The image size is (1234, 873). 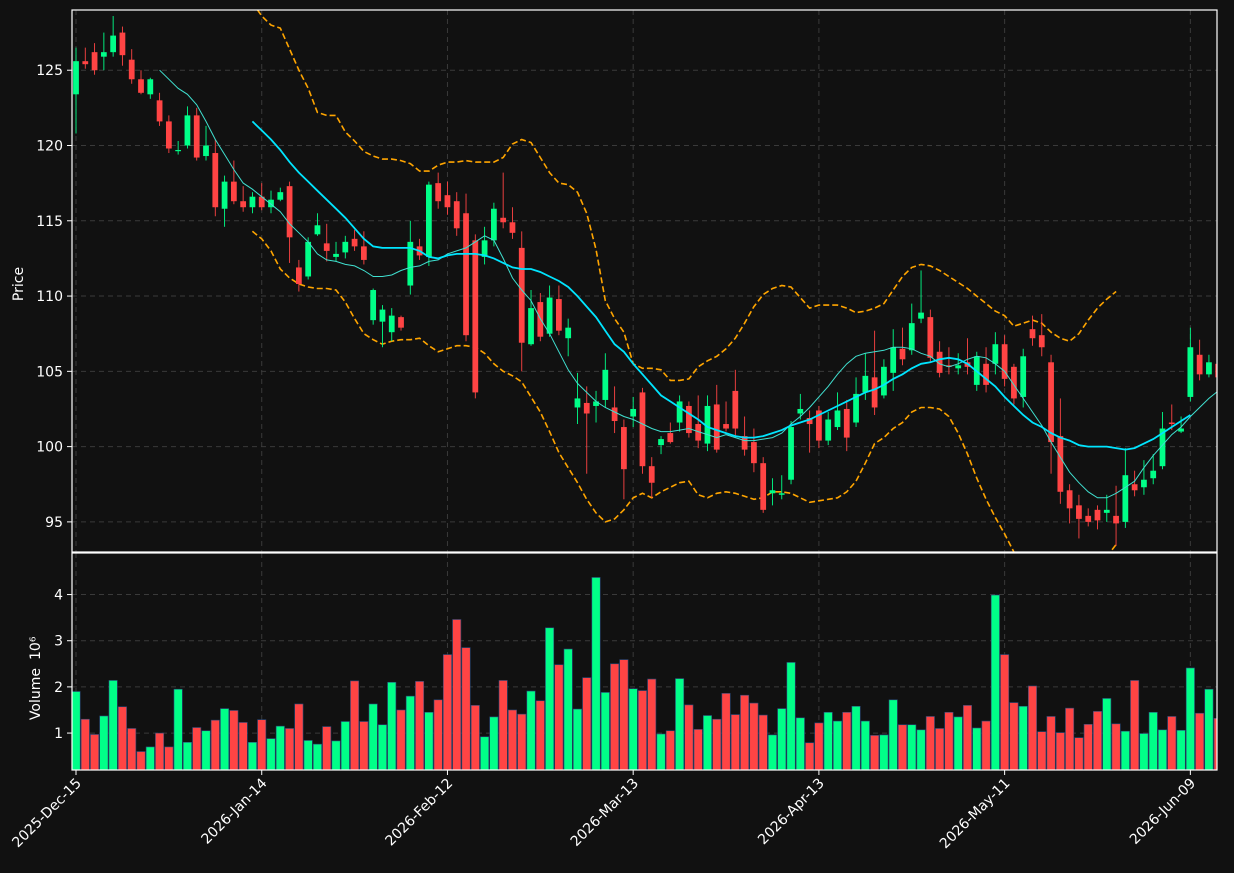 What do you see at coordinates (58, 642) in the screenshot?
I see `volume-tick-label: 3` at bounding box center [58, 642].